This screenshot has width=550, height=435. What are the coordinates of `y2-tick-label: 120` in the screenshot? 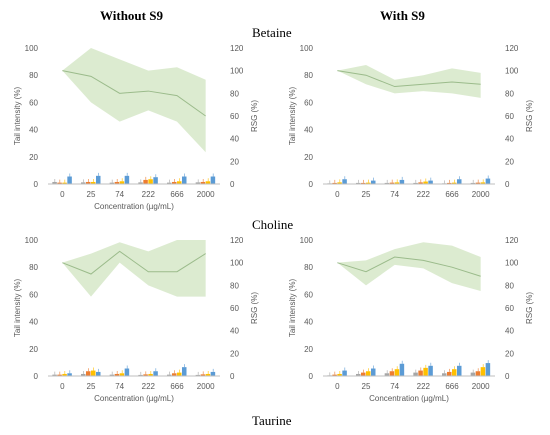 It's located at (512, 48).